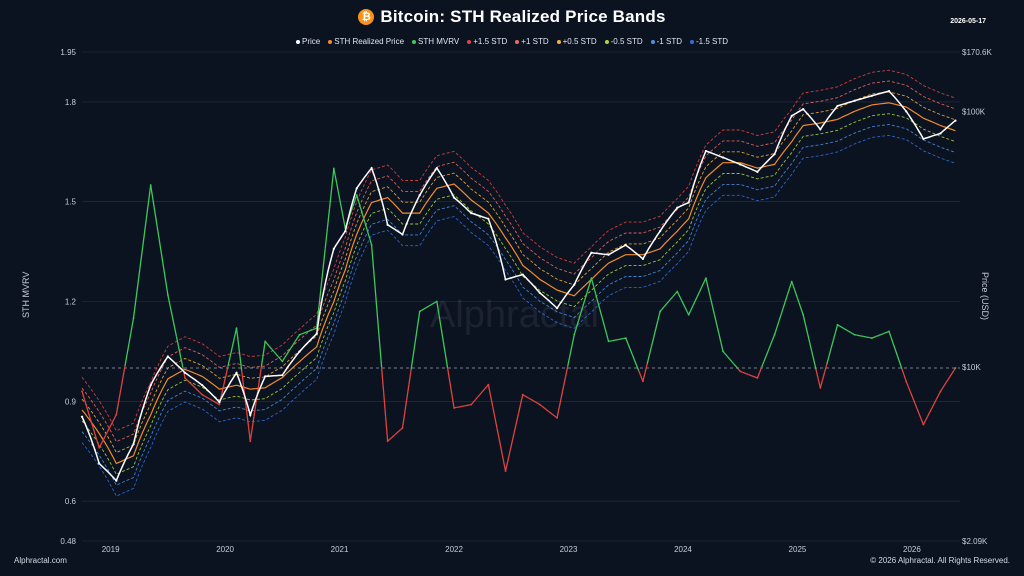  Describe the element at coordinates (569, 549) in the screenshot. I see `x-tick-label: 2023` at that location.